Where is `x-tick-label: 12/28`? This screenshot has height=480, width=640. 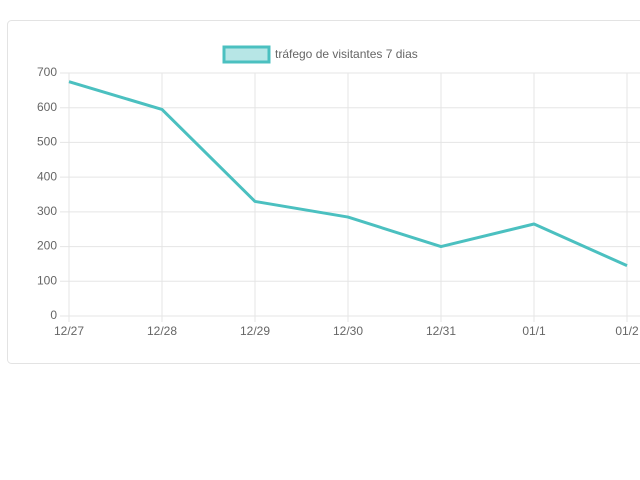 x-tick-label: 12/28 is located at coordinates (162, 331).